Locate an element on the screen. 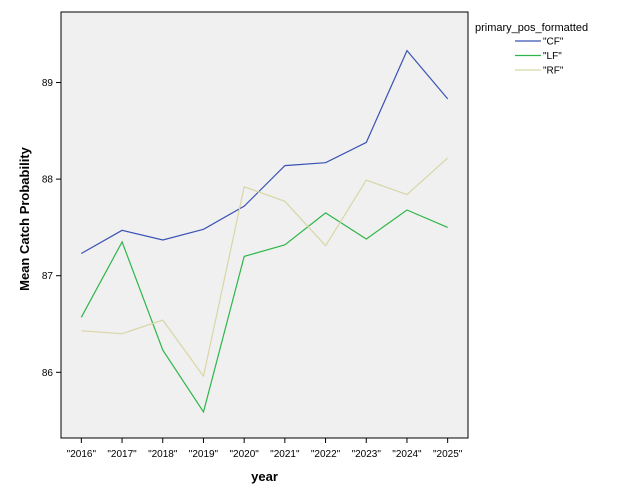  x-tick-label: "2025" is located at coordinates (448, 454).